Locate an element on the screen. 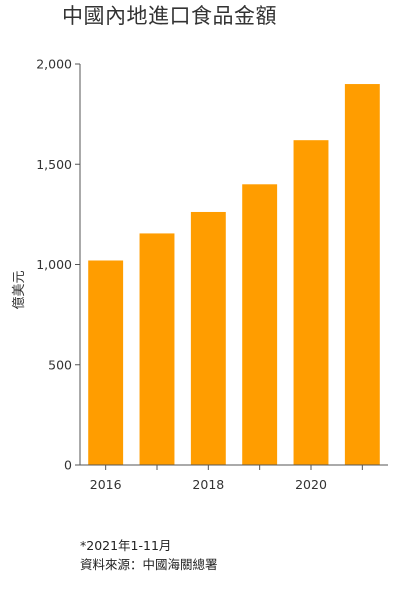 The width and height of the screenshot is (403, 599). y-tick-label: 1,500 is located at coordinates (54, 164).